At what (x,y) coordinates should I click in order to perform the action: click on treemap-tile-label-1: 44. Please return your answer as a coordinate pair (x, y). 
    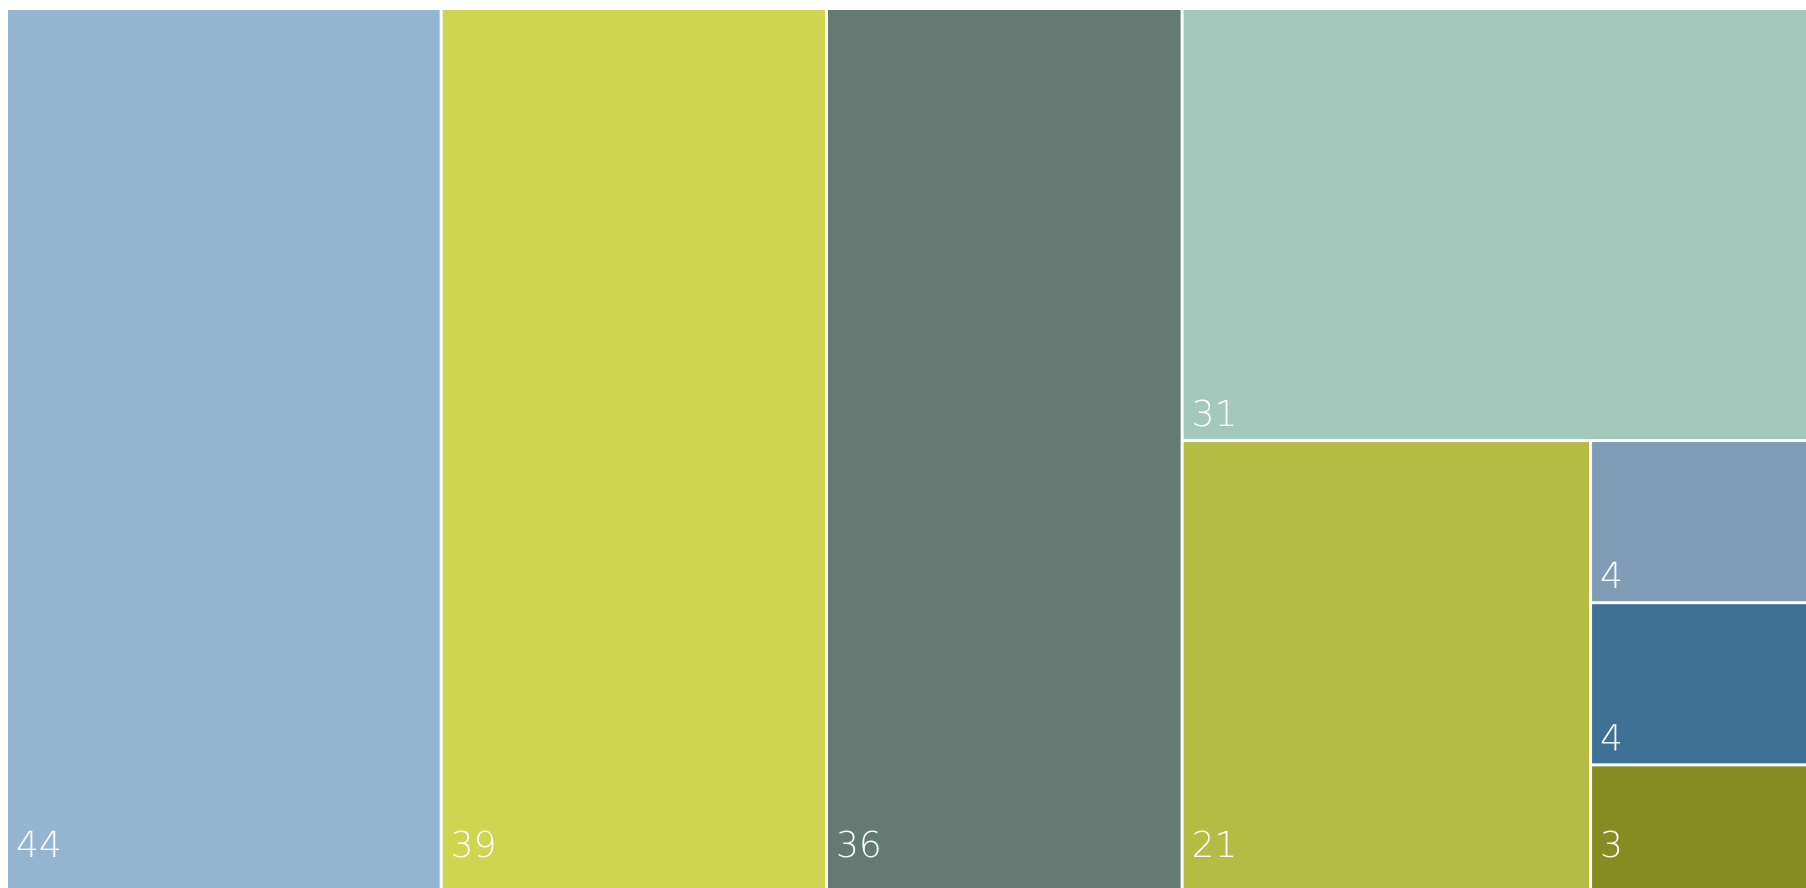
    Looking at the image, I should click on (39, 845).